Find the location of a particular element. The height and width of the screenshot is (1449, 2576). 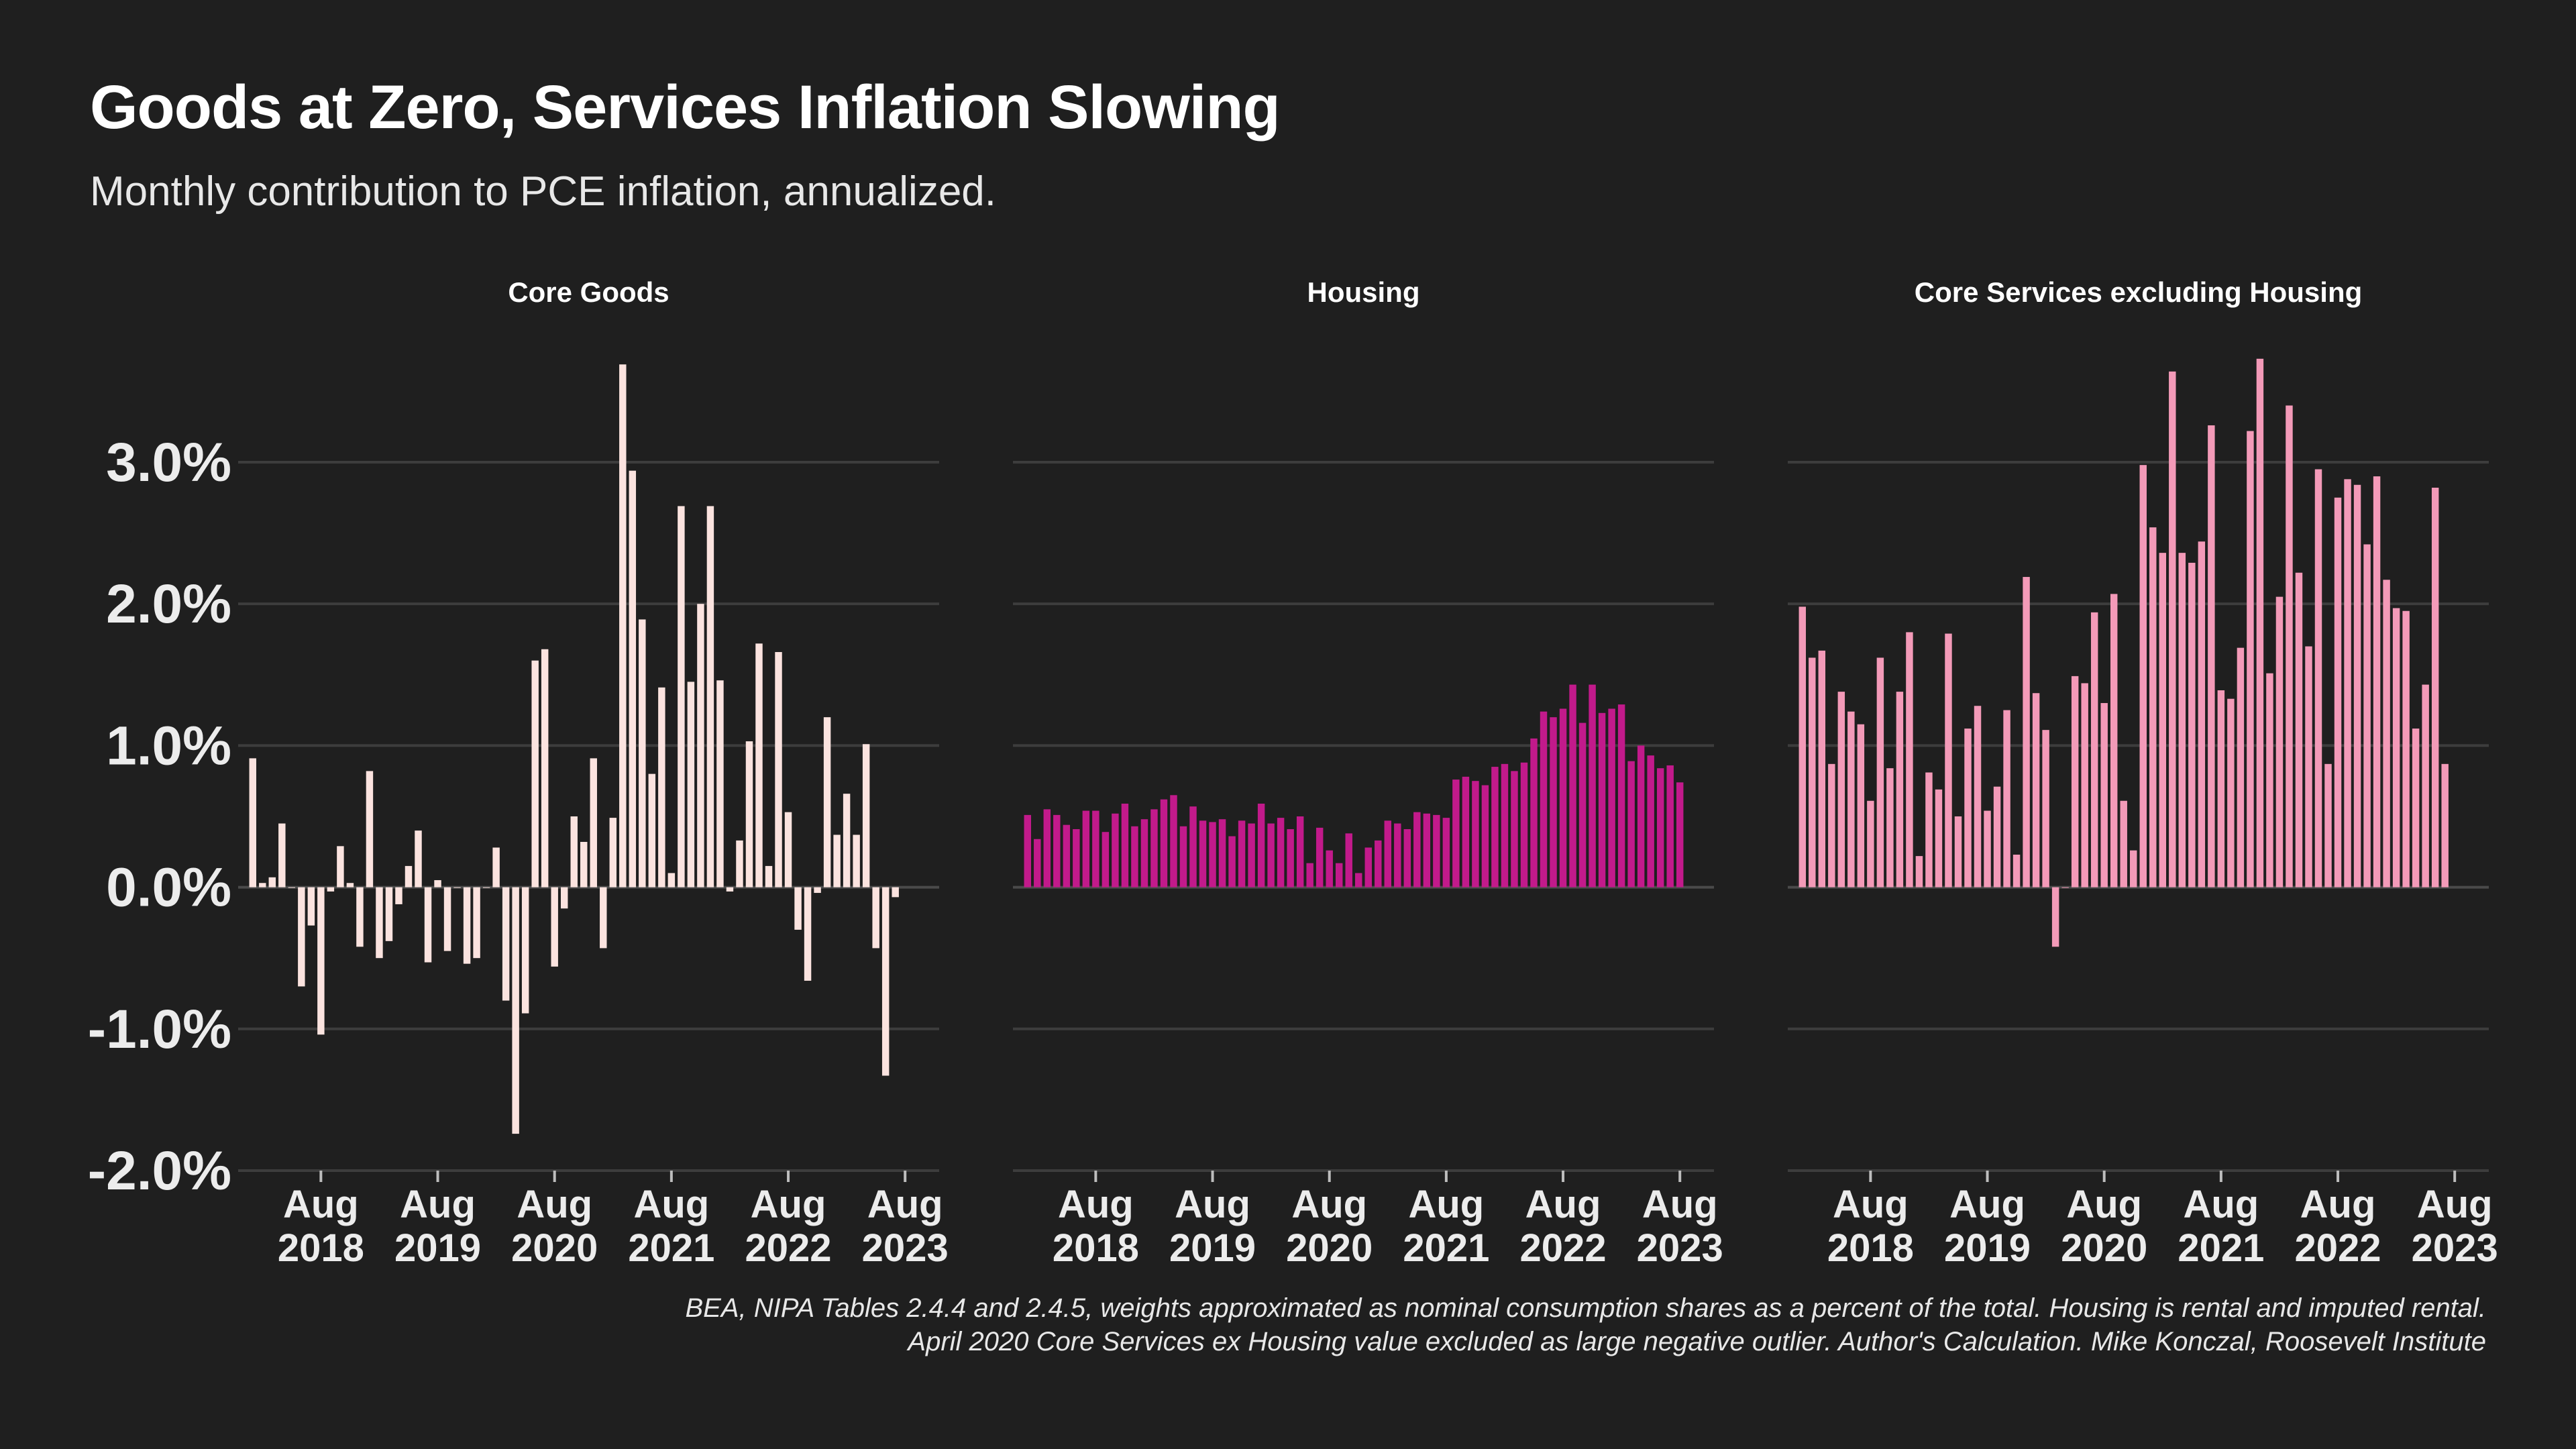

panel-title: Core Goods is located at coordinates (588, 292).